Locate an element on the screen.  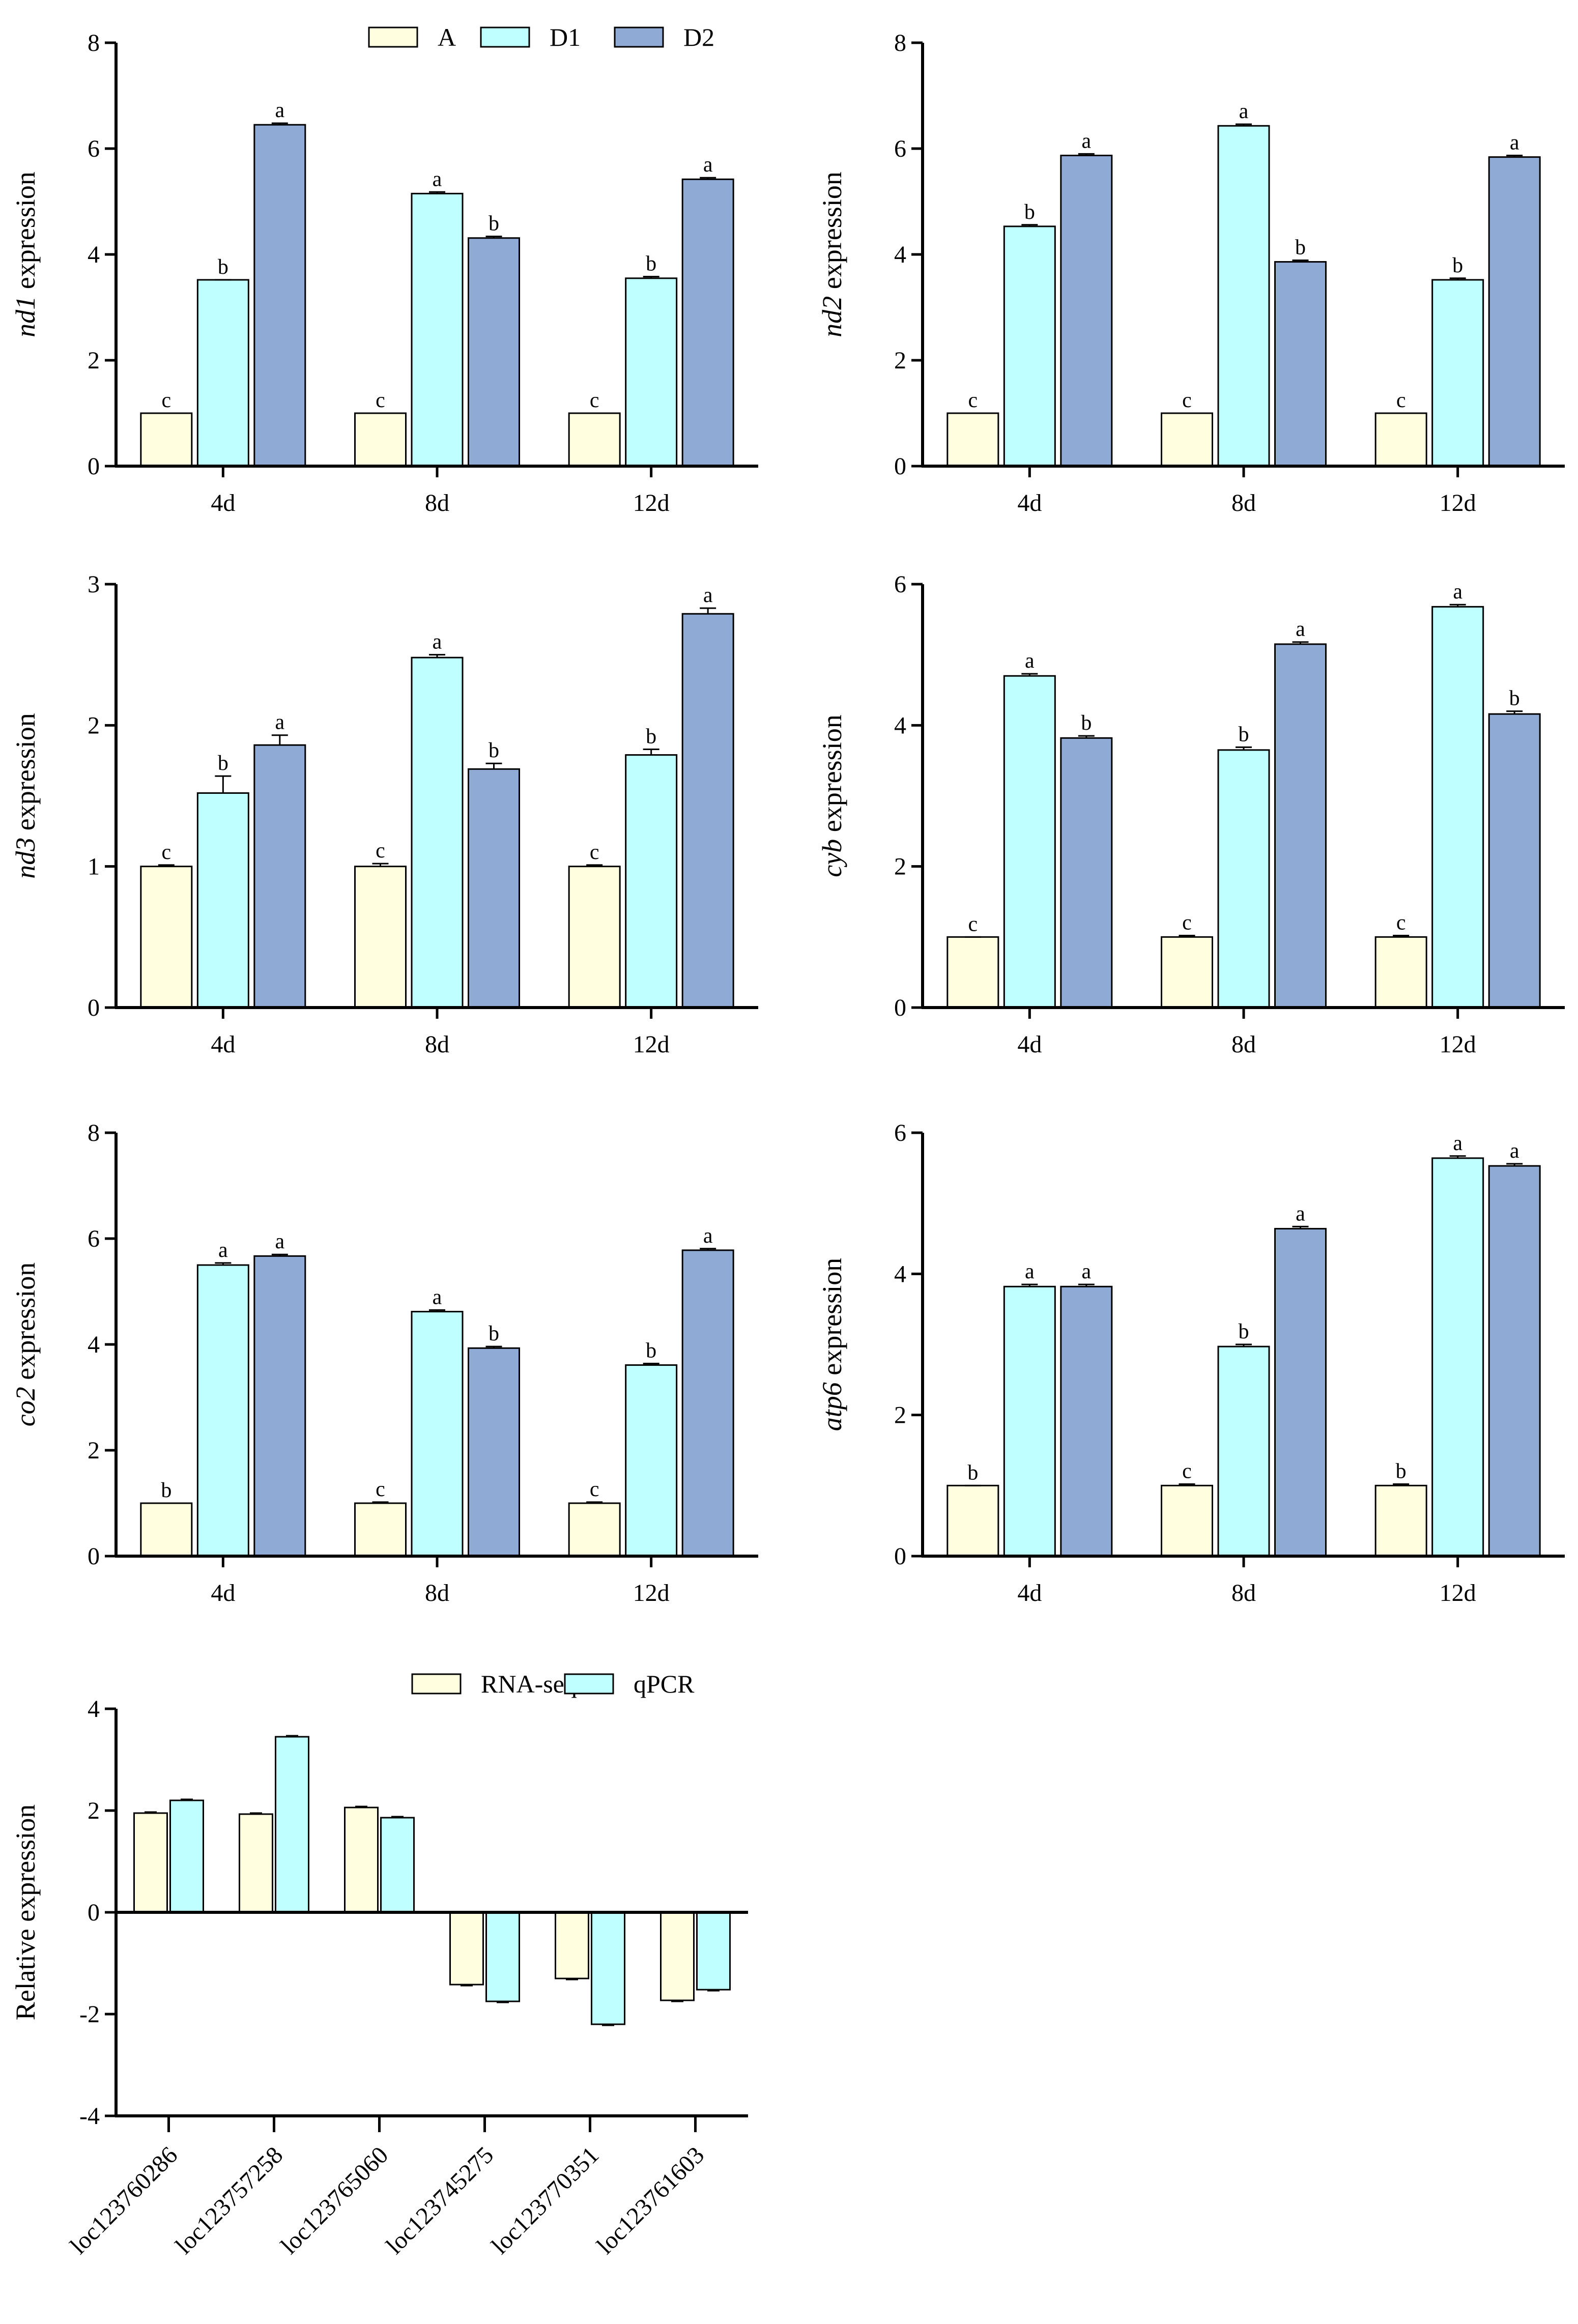
x-tick-label: loc123757258 is located at coordinates (229, 2200).